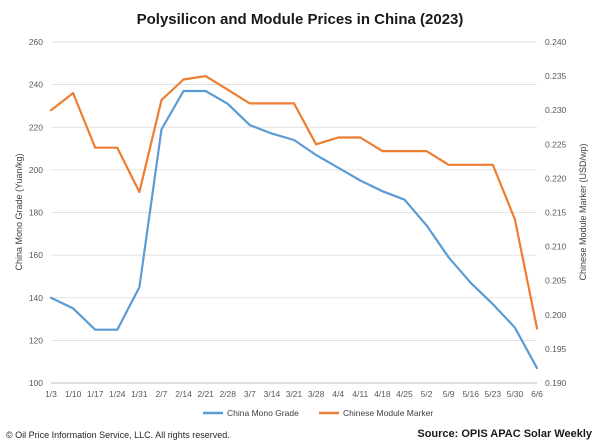 The height and width of the screenshot is (448, 600). I want to click on right-tick-label: 0.240, so click(556, 42).